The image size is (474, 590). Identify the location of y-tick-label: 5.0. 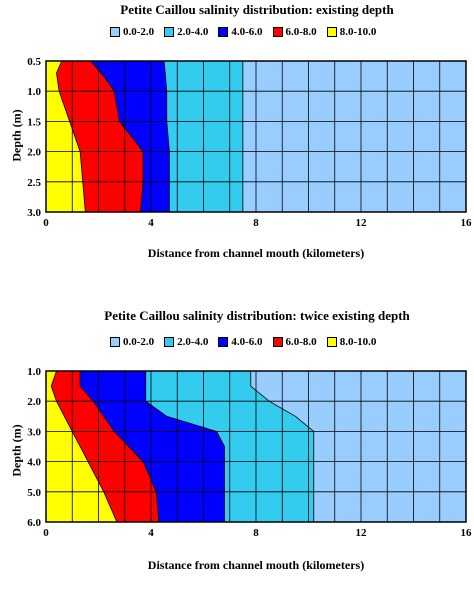
(34, 493).